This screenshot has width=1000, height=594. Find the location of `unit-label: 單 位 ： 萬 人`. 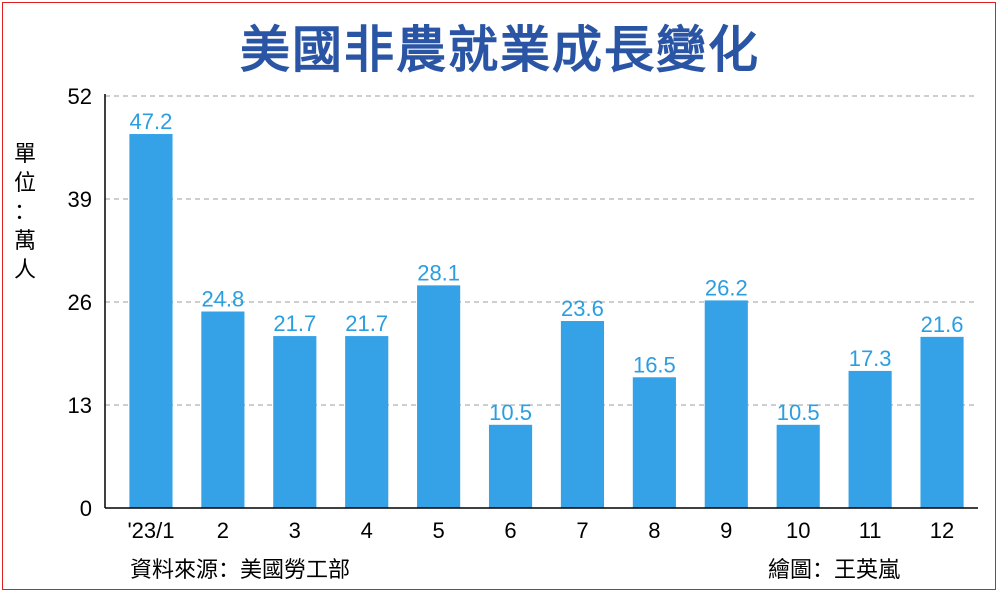

unit-label: 單 位 ： 萬 人 is located at coordinates (24, 212).